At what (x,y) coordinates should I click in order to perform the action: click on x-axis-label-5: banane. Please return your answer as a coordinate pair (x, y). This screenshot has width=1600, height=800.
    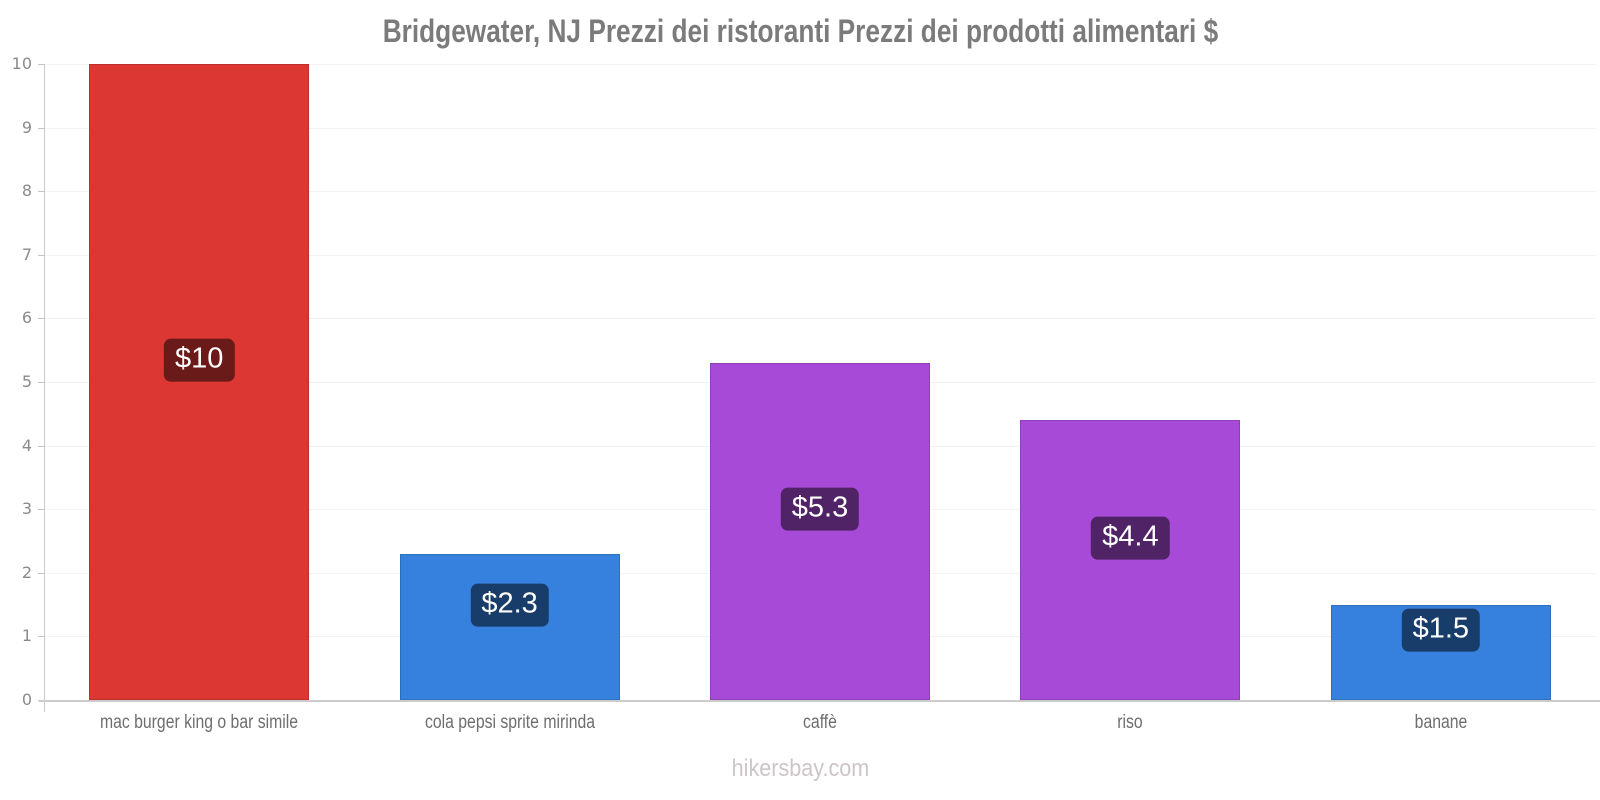
    Looking at the image, I should click on (1440, 723).